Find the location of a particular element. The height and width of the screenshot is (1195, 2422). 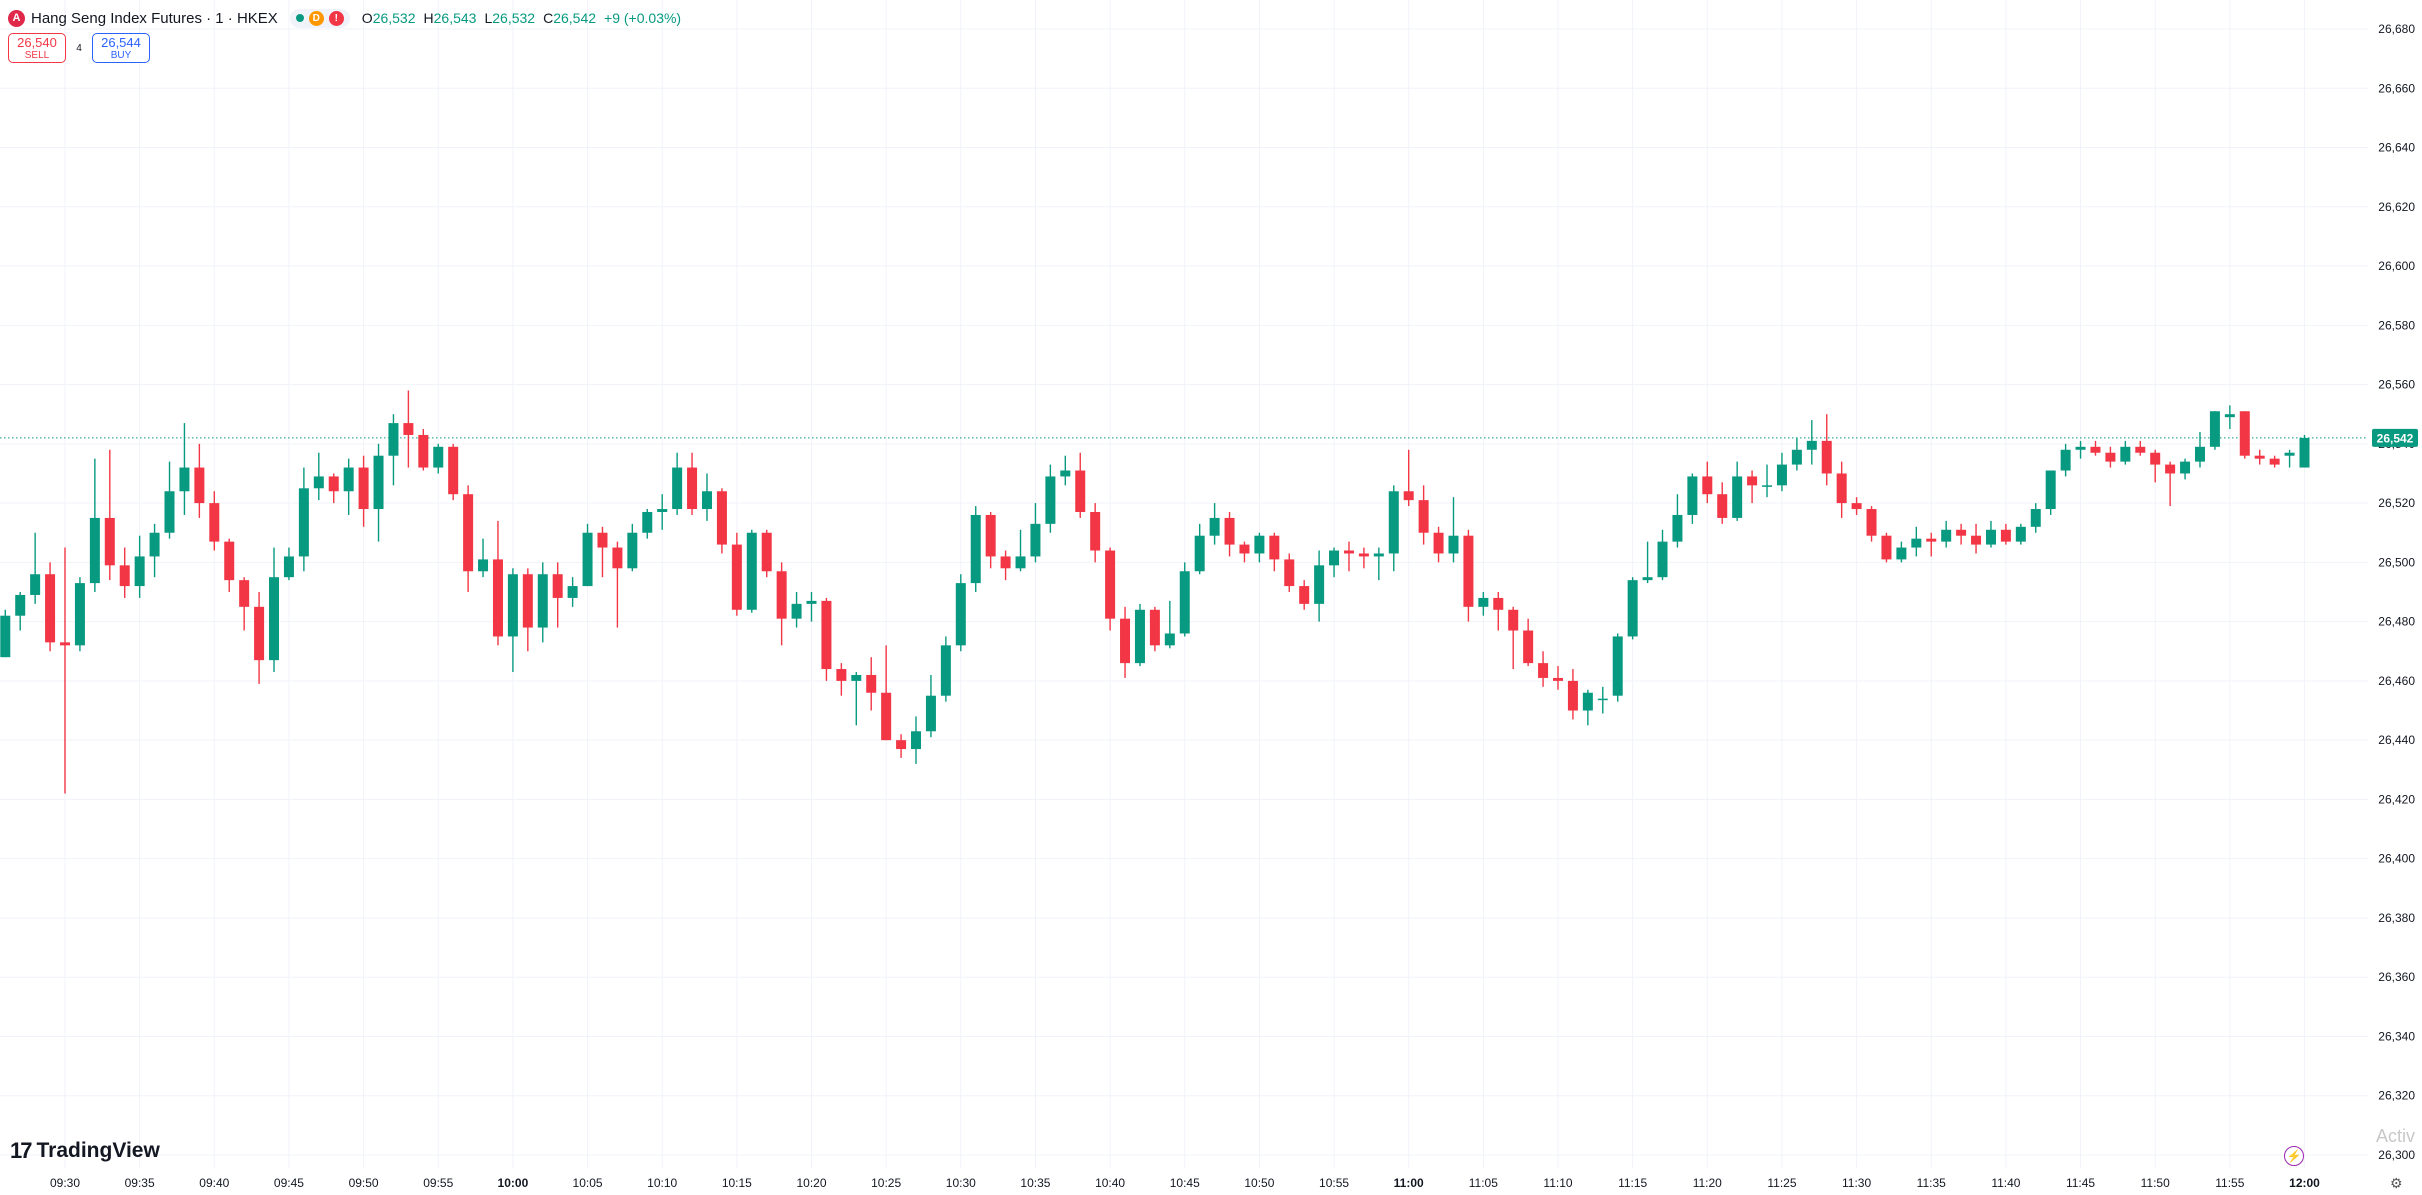

market-status-pill: D ! is located at coordinates (319, 18).